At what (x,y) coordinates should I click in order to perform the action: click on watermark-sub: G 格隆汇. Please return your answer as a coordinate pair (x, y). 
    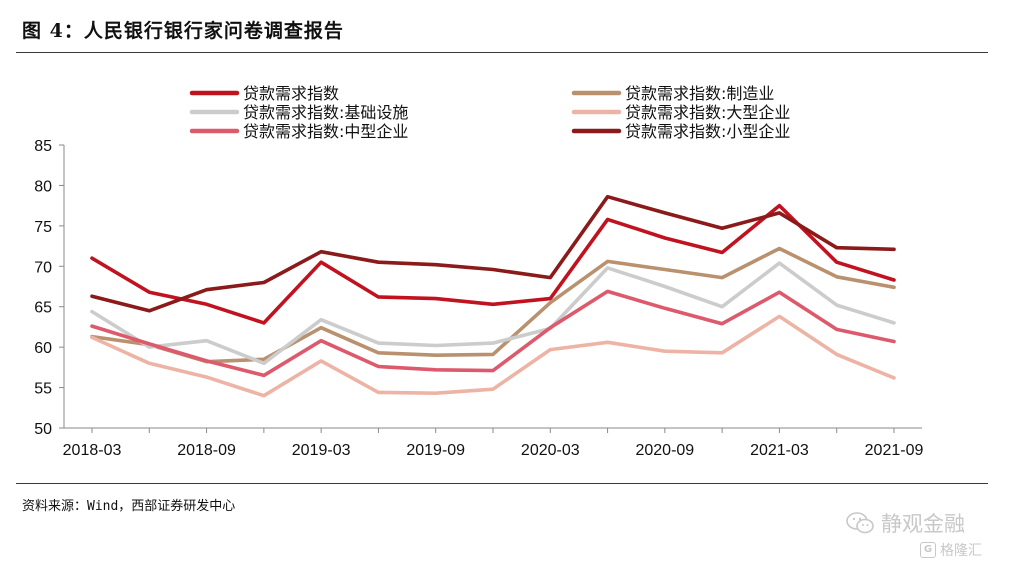
    Looking at the image, I should click on (951, 550).